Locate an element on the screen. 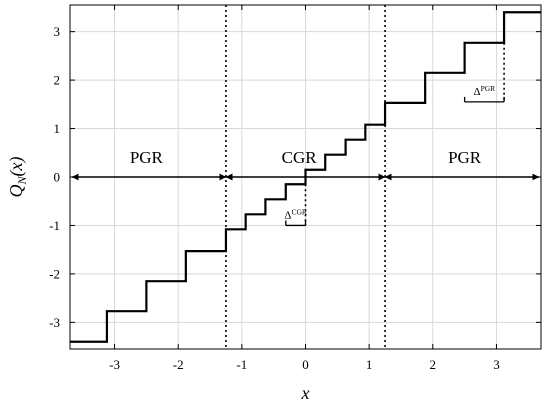 This screenshot has width=550, height=406. y-label-subscript: N is located at coordinates (22, 181).